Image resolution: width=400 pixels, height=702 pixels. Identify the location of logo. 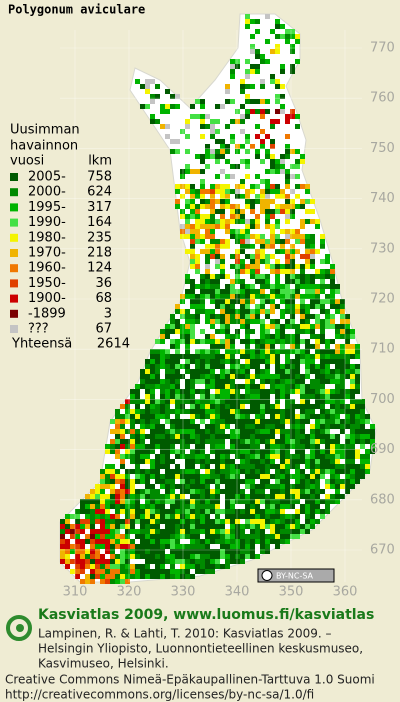
(19, 628).